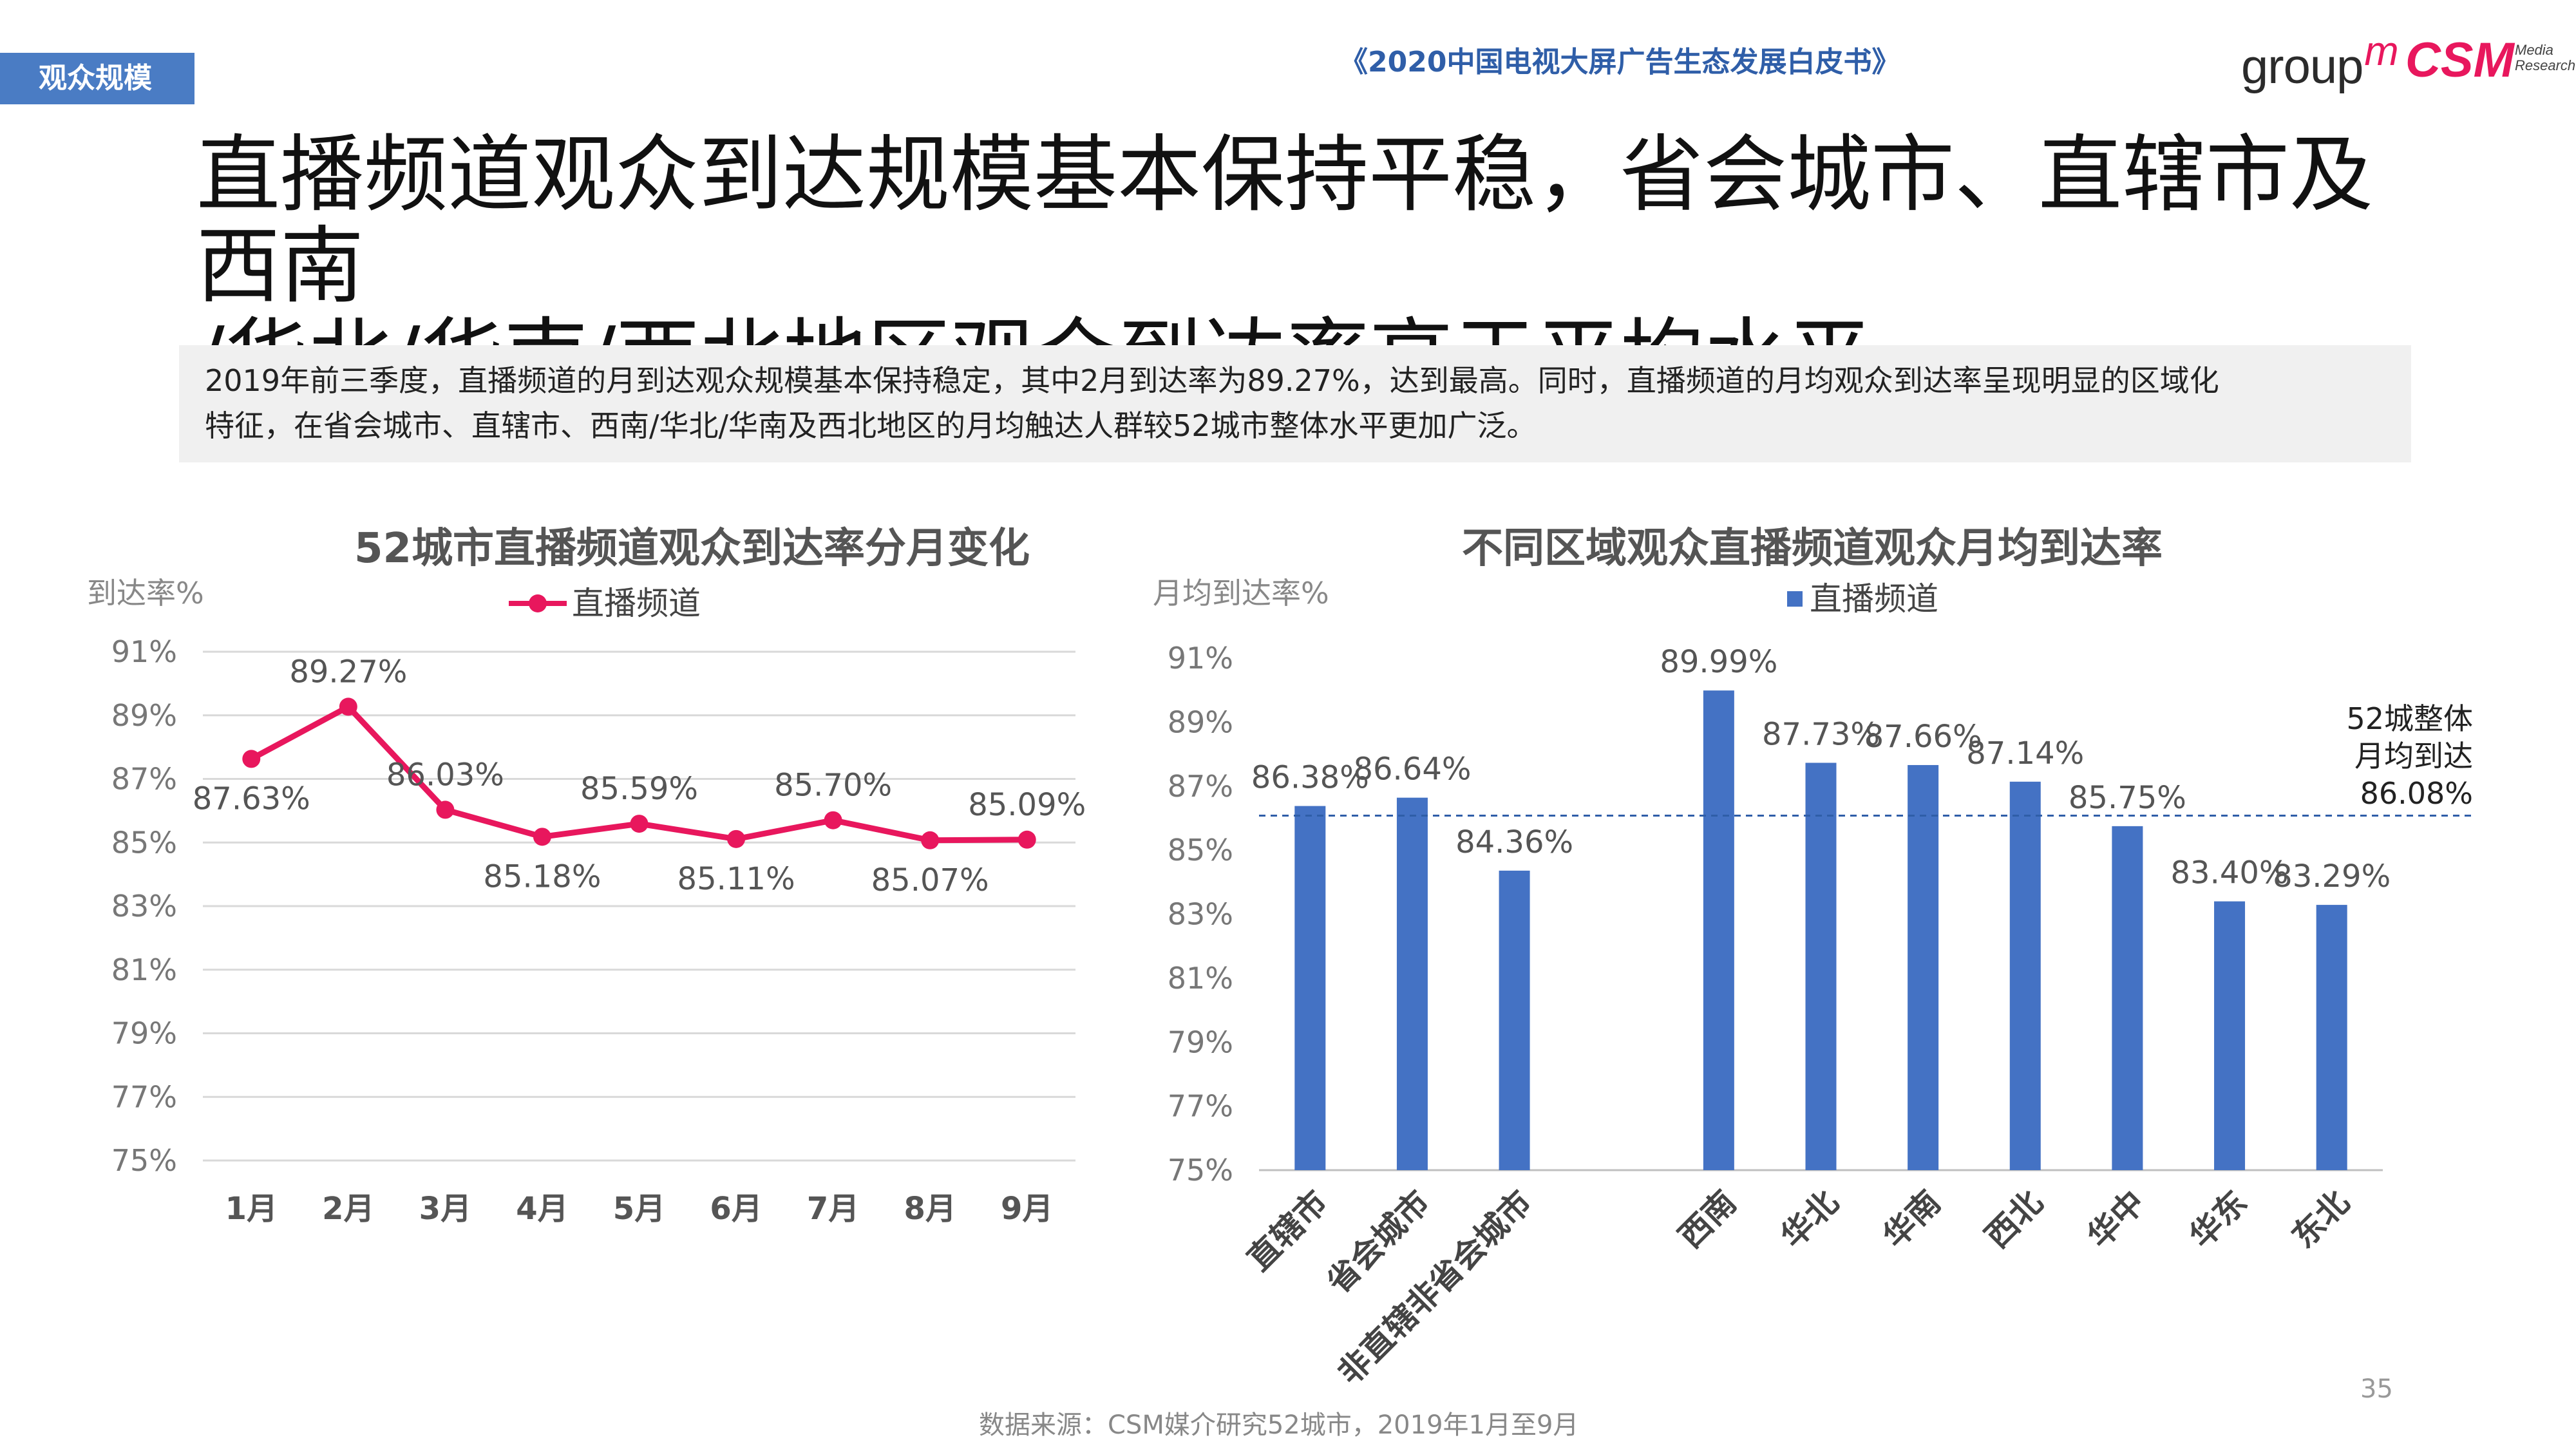 The image size is (2576, 1449). I want to click on bar-chart-y-tick: 89%, so click(1200, 722).